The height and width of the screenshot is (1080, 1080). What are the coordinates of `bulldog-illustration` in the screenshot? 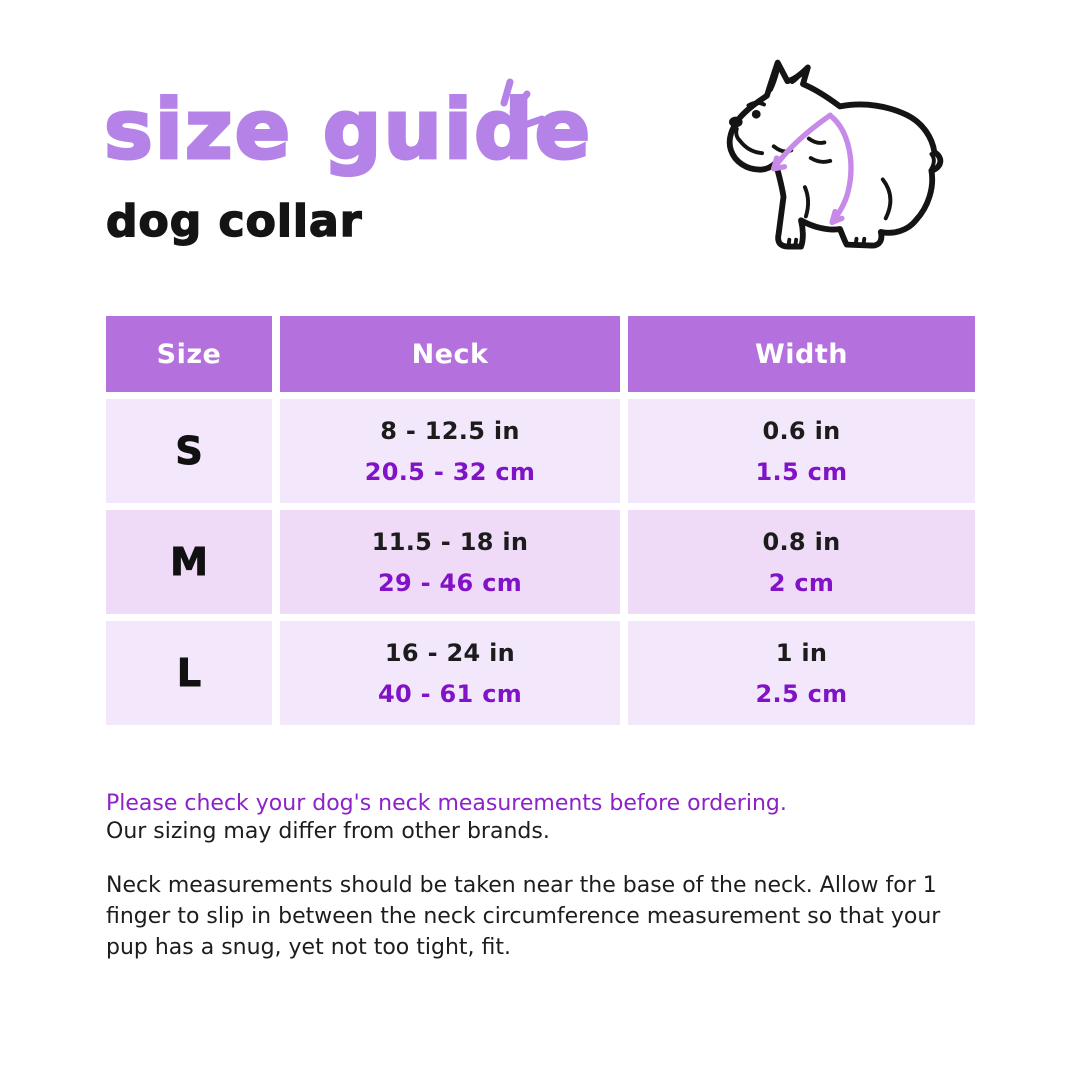 It's located at (835, 154).